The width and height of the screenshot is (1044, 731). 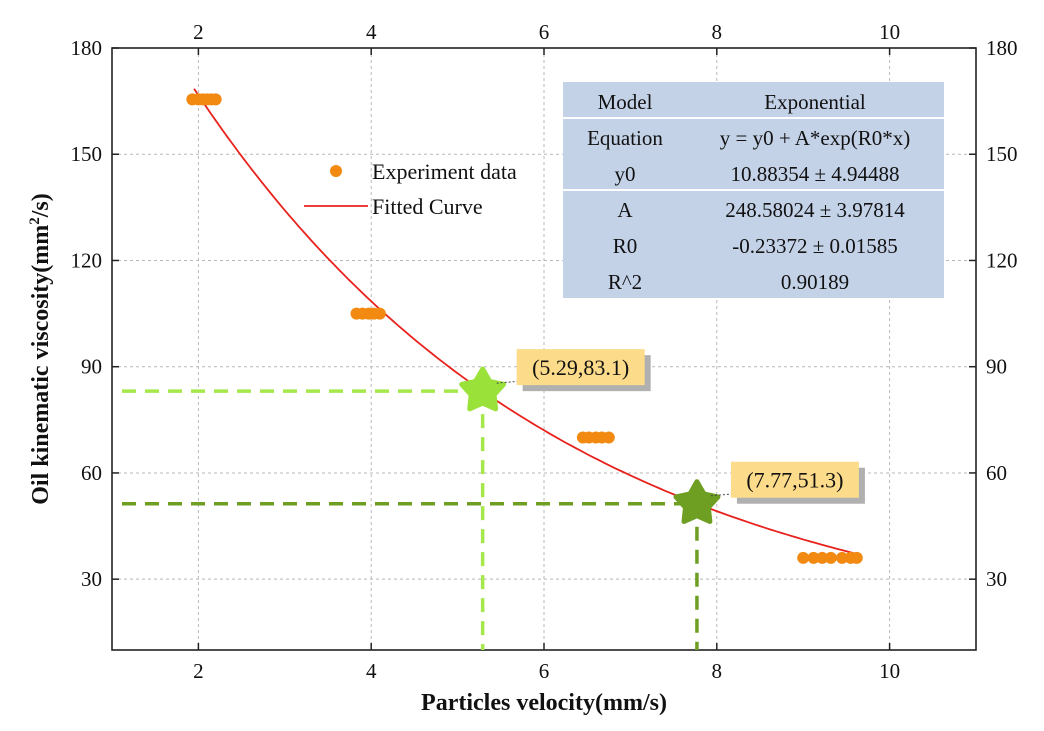 I want to click on callout-label: (5.29,83.1), so click(x=580, y=367).